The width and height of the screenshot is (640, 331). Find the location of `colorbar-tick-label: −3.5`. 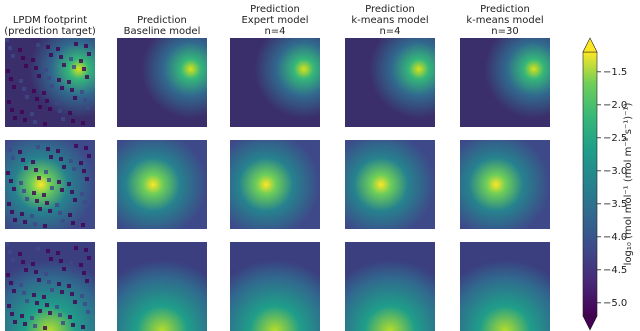

colorbar-tick-label: −3.5 is located at coordinates (615, 204).